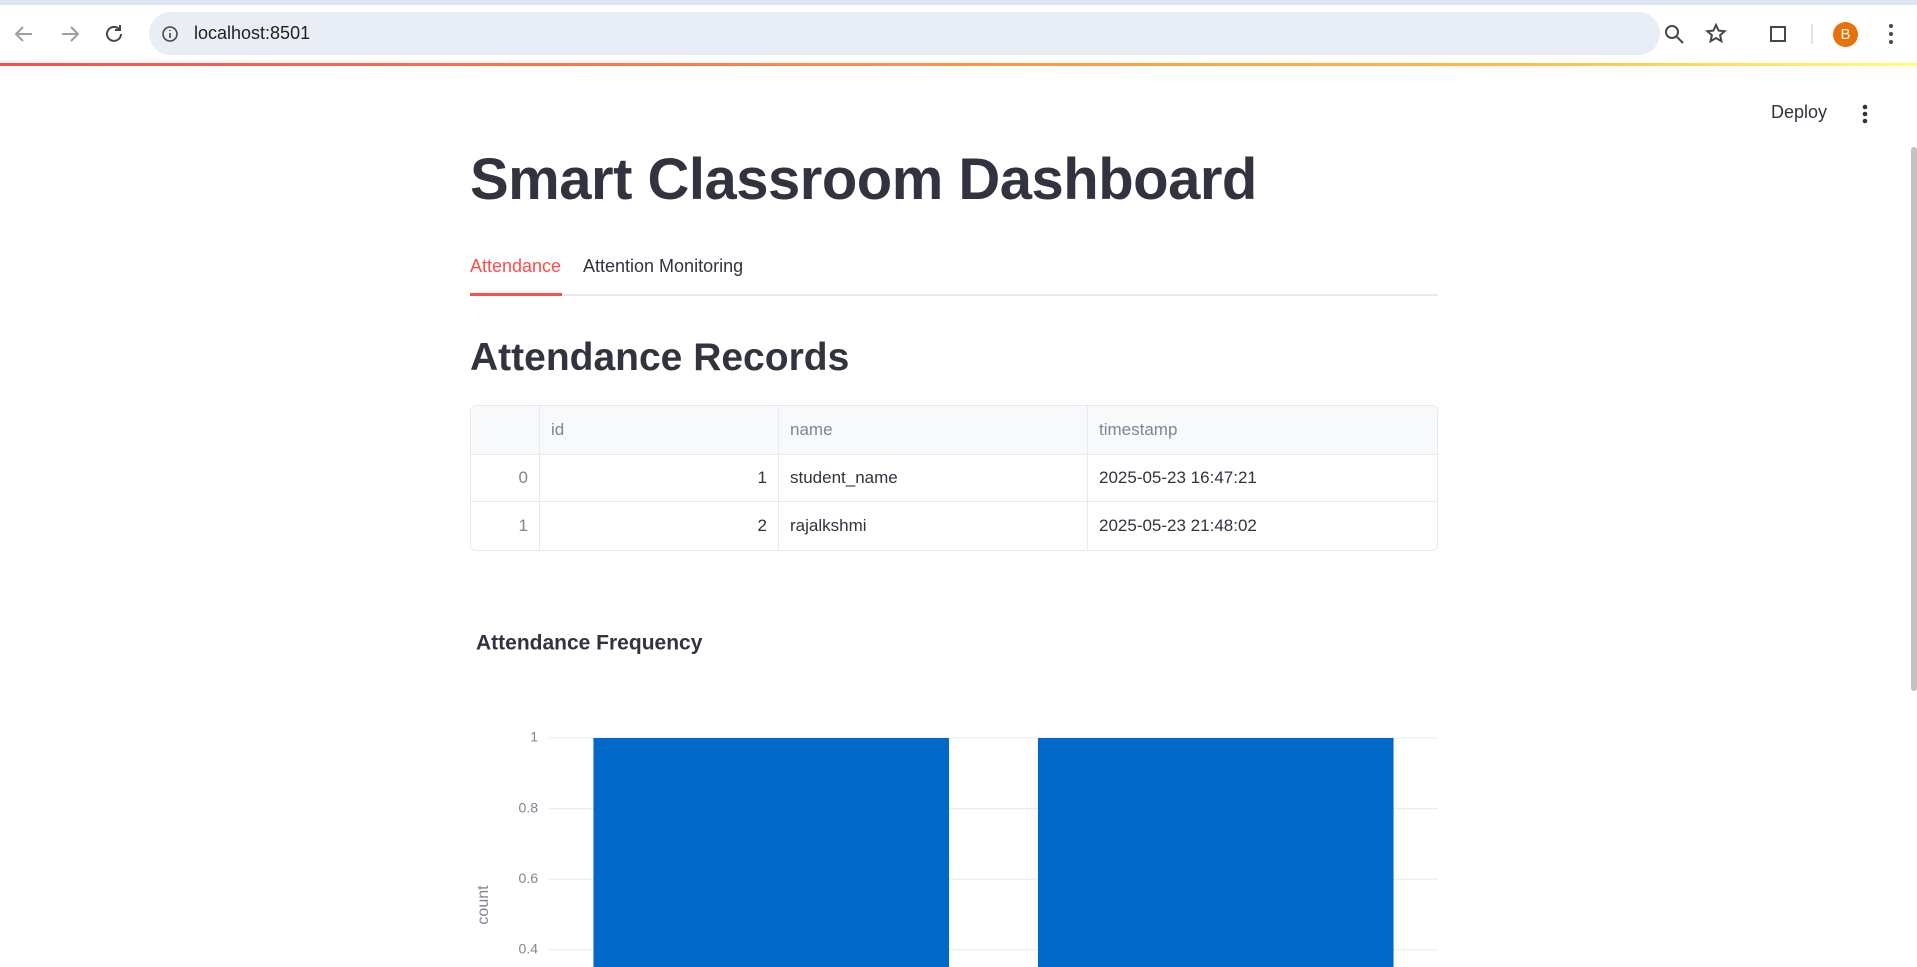  I want to click on extensions-icon, so click(1778, 34).